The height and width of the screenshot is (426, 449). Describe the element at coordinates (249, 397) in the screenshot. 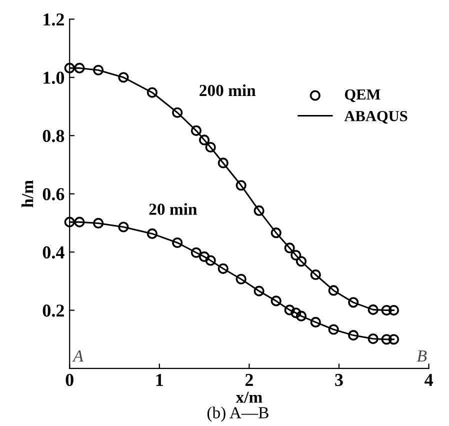

I see `x-axis-title: x/m` at that location.